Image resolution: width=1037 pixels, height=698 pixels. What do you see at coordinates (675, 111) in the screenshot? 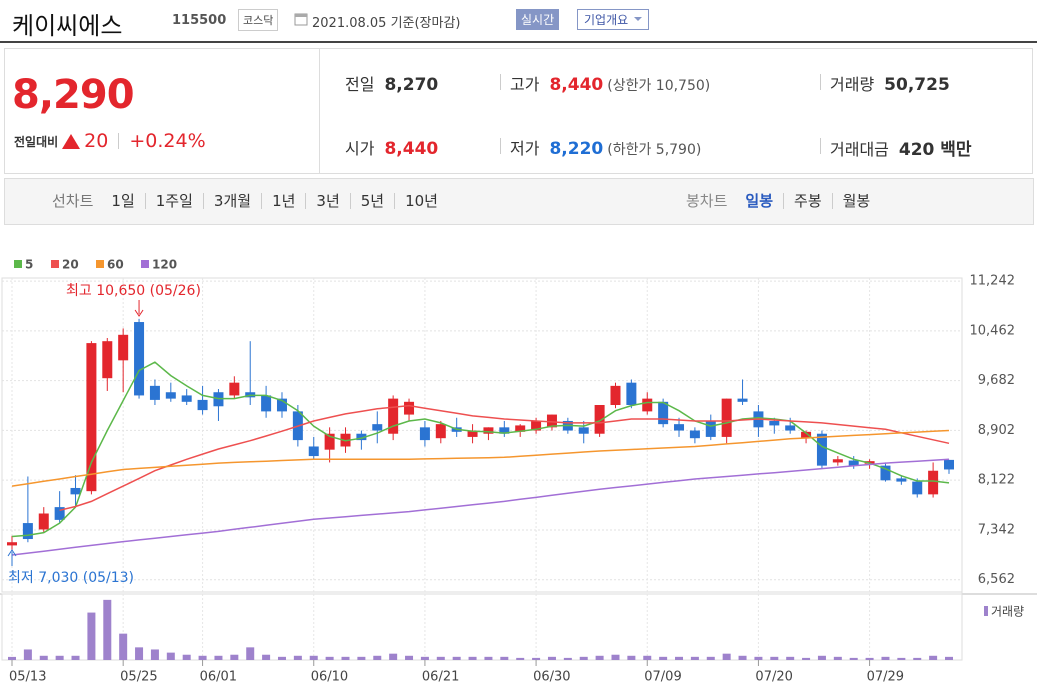
I see `stats-box` at bounding box center [675, 111].